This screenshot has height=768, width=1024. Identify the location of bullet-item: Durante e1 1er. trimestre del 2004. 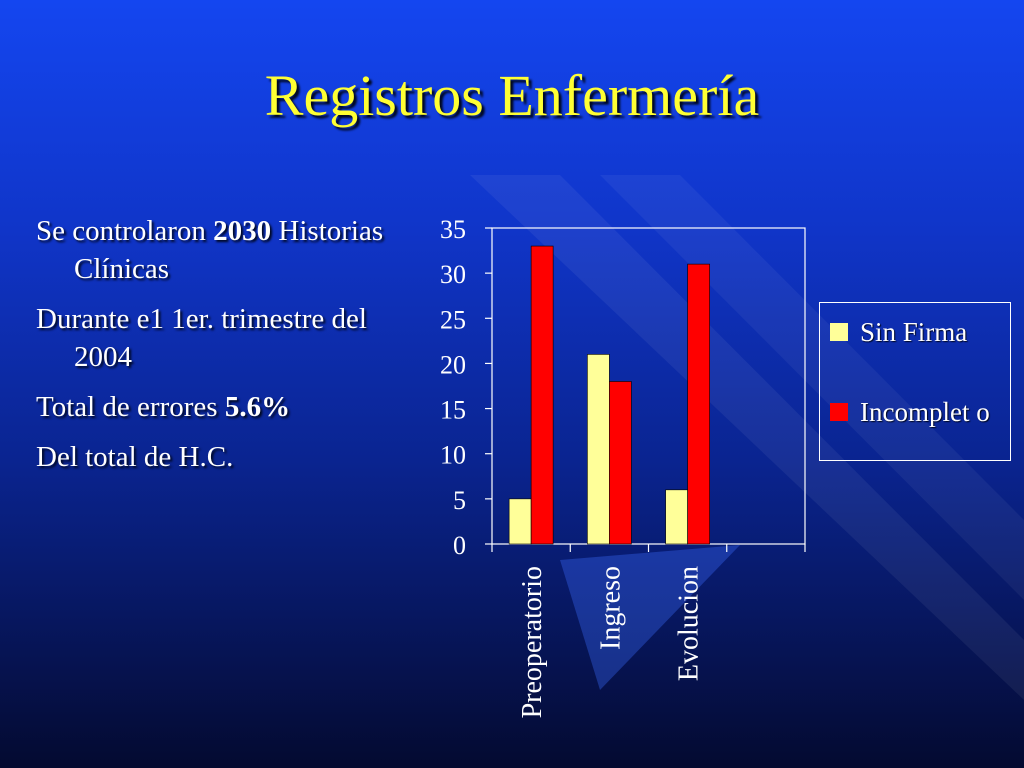
(221, 338).